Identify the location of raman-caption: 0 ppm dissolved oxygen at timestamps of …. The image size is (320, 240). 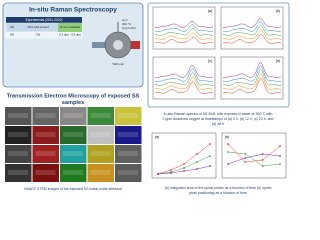
(218, 119).